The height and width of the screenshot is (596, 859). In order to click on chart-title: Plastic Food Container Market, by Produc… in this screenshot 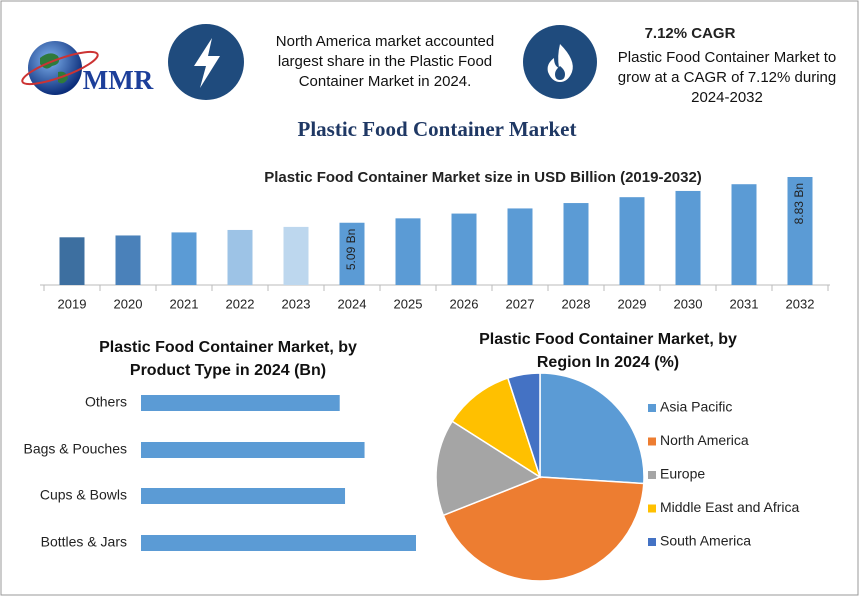, I will do `click(228, 359)`.